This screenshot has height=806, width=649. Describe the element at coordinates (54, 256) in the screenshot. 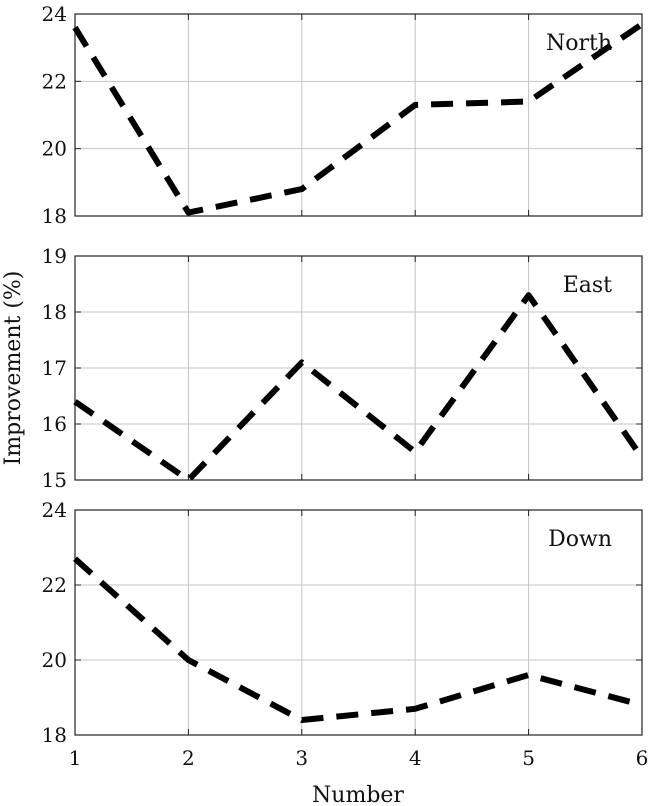

I see `y-tick-label-east-19: 19` at that location.